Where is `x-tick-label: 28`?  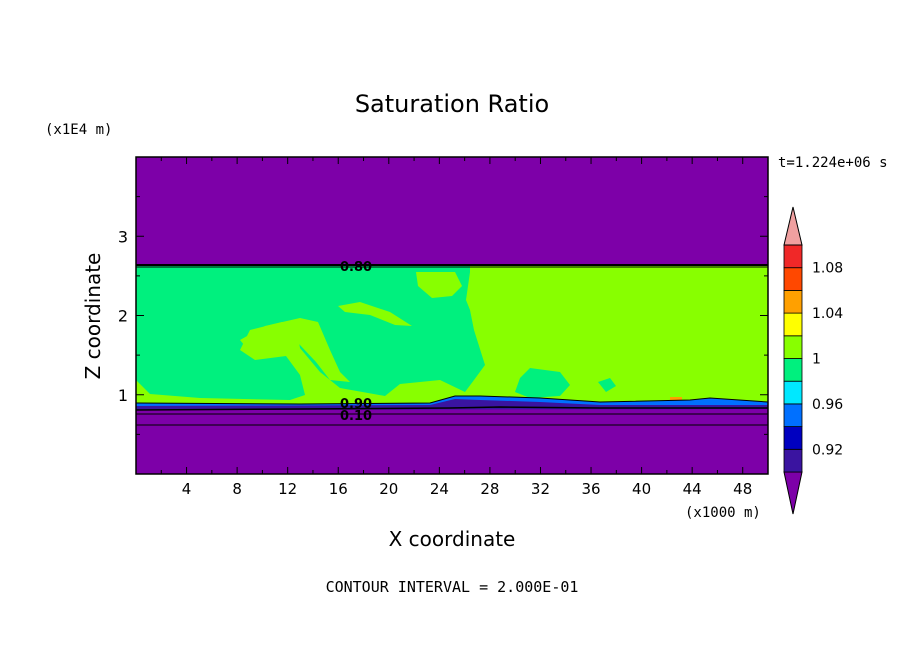 x-tick-label: 28 is located at coordinates (489, 489).